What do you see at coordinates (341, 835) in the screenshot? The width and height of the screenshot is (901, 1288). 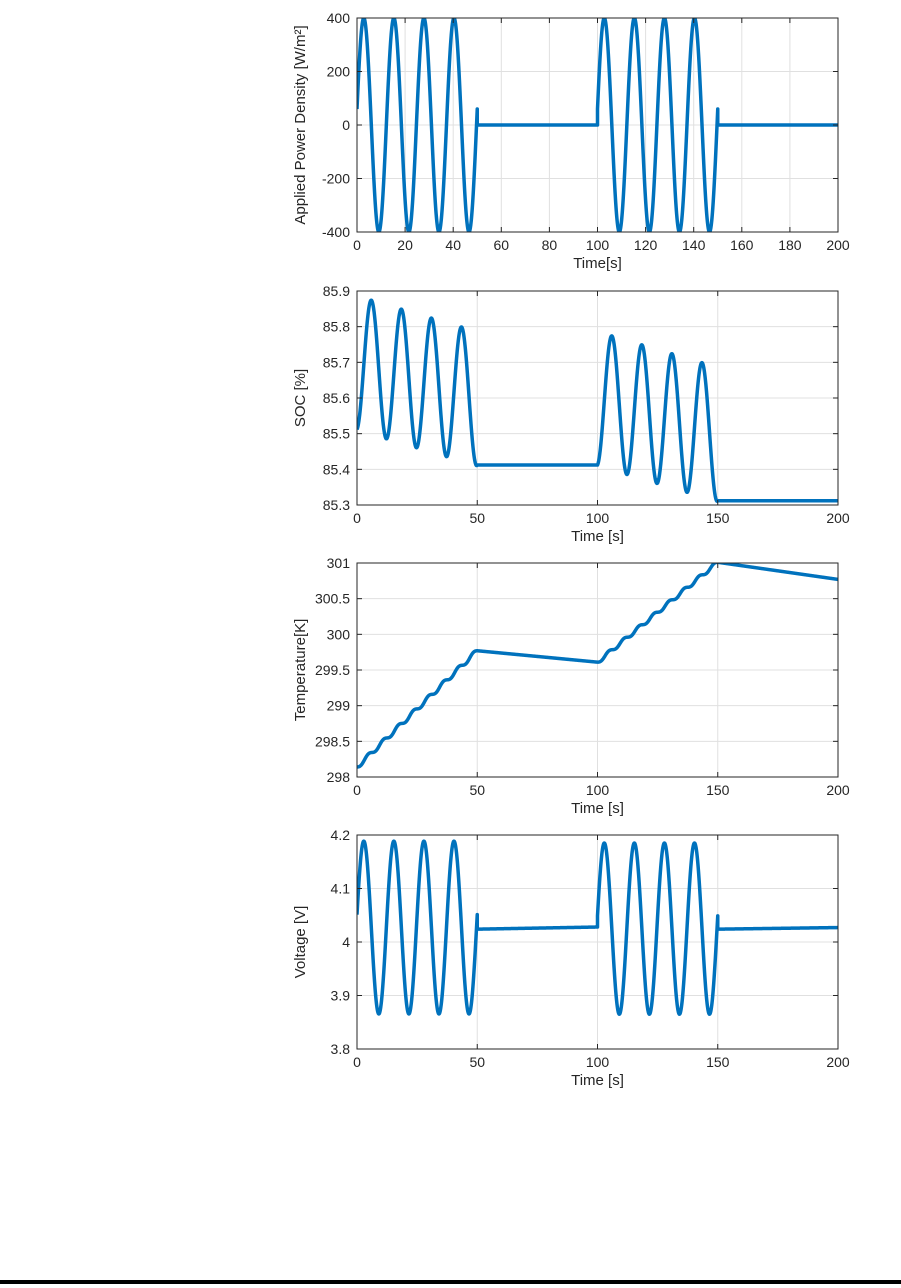 I see `y-tick-label: 4.2` at bounding box center [341, 835].